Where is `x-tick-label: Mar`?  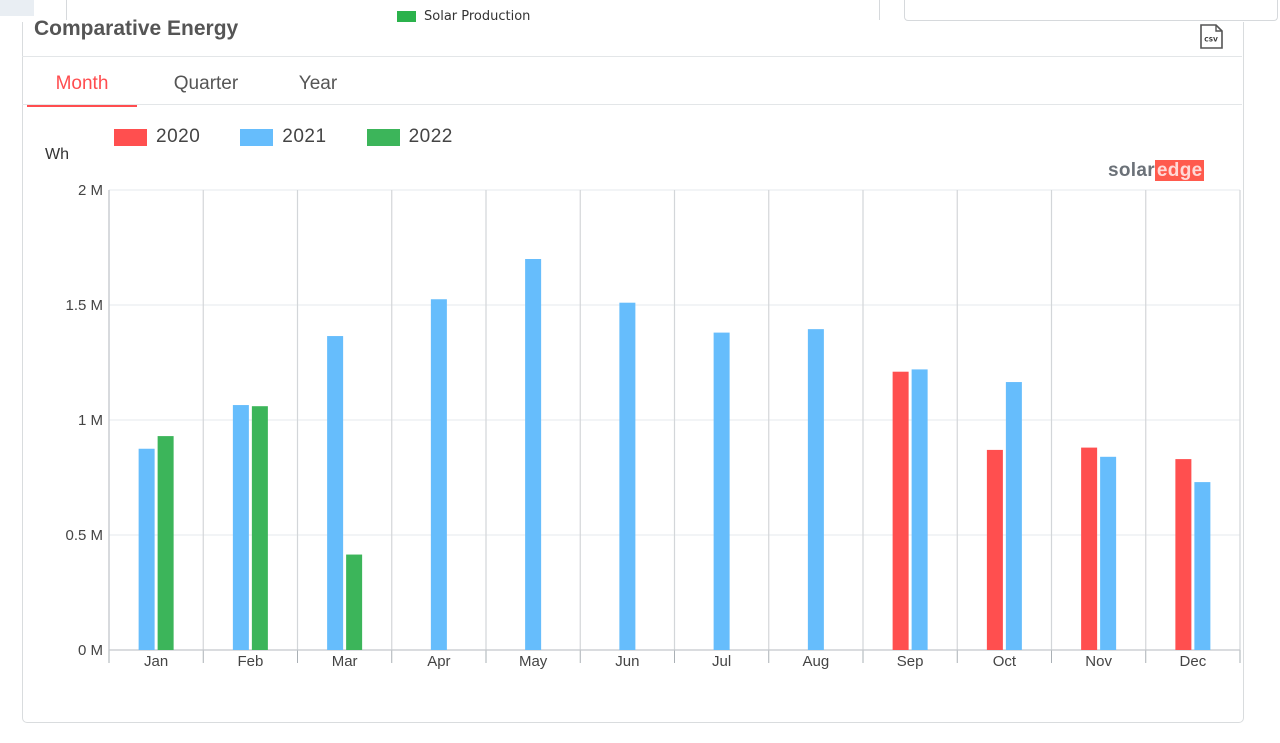 x-tick-label: Mar is located at coordinates (345, 661).